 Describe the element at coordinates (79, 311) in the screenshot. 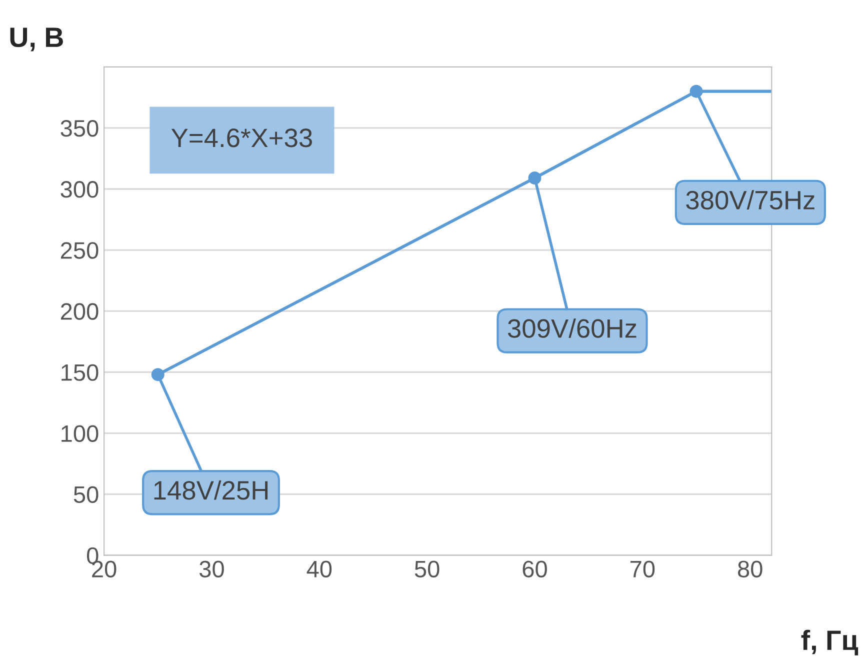

I see `y-tick-label: 200` at that location.